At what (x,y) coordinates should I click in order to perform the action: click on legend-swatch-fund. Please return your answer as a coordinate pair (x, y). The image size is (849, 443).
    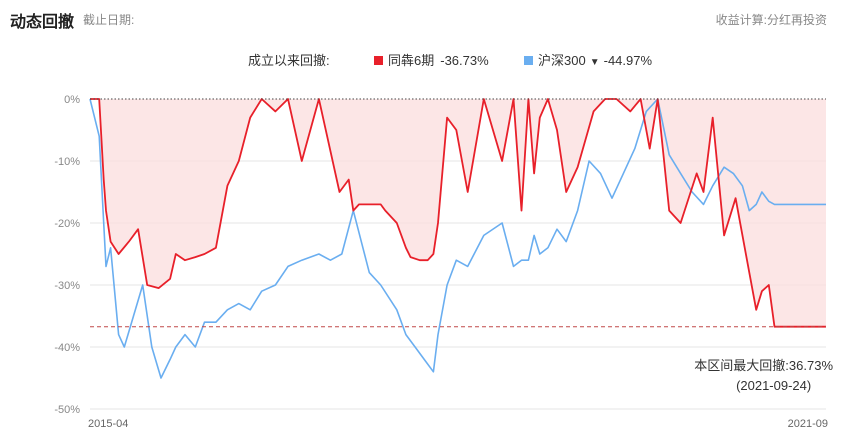
    Looking at the image, I should click on (378, 60).